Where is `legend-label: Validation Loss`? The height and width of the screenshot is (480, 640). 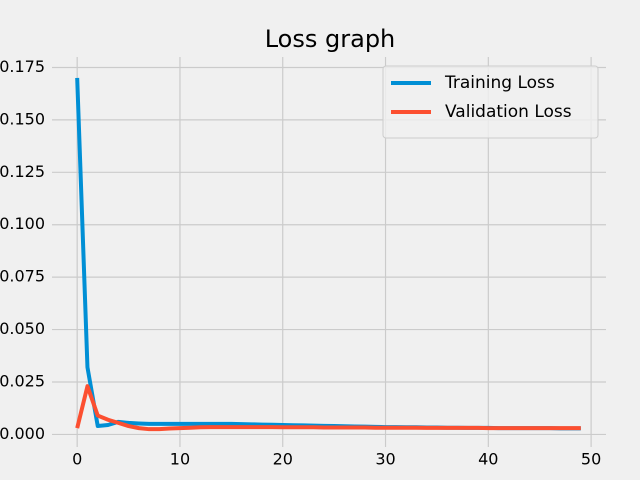
legend-label: Validation Loss is located at coordinates (508, 112).